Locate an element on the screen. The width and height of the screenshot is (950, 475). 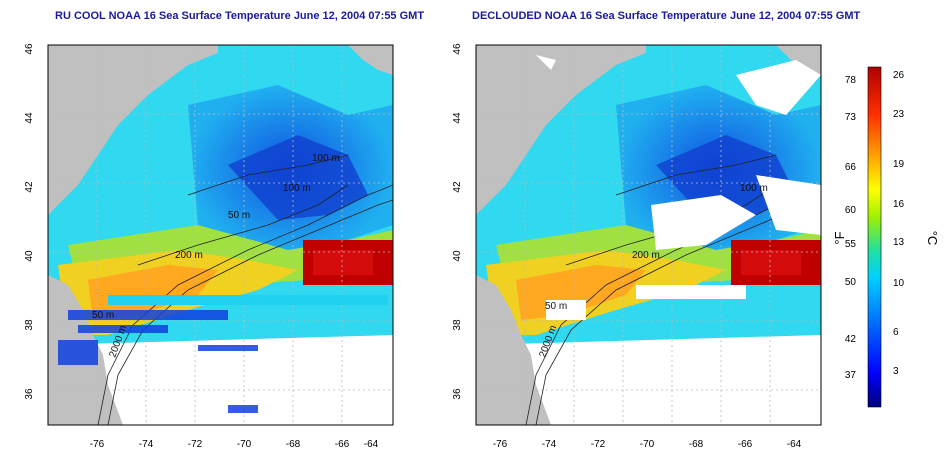
celsius-label: °C is located at coordinates (932, 238).